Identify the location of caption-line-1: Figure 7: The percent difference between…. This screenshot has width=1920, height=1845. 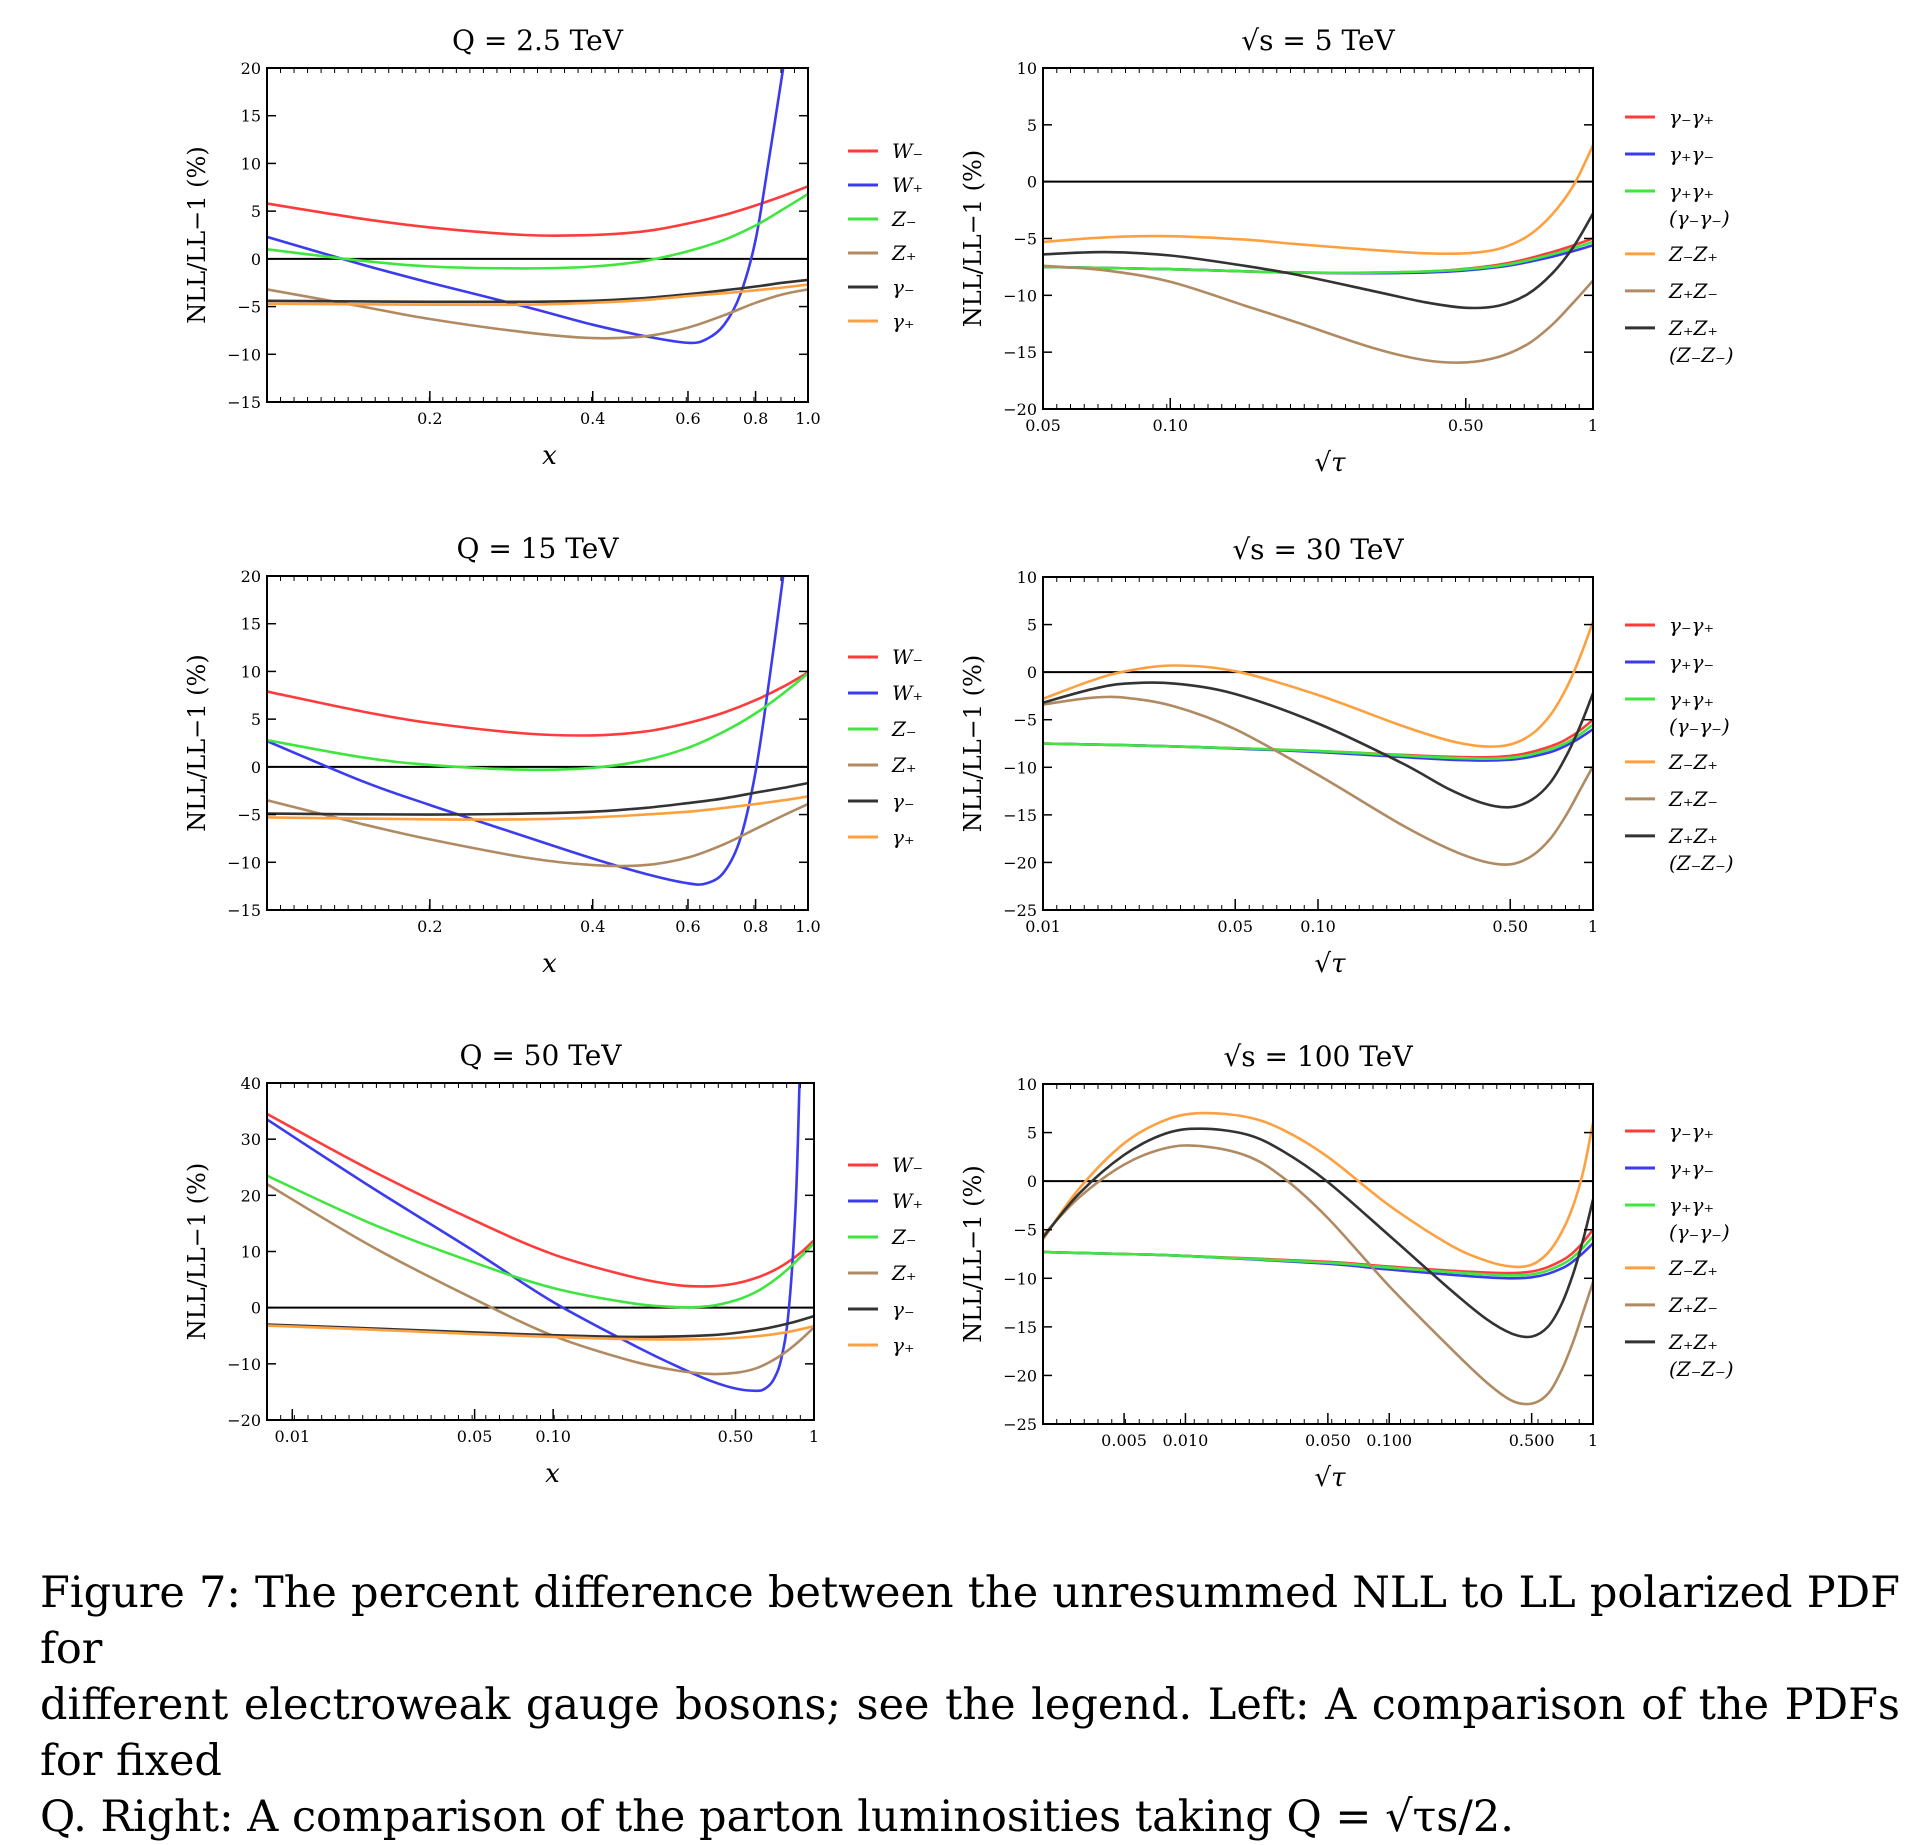
(970, 1621).